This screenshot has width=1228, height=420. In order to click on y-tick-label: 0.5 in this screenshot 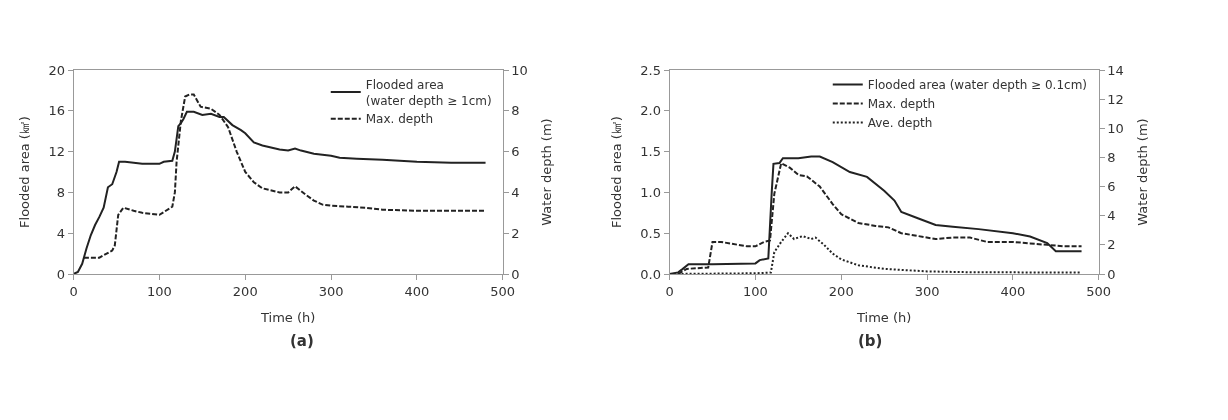, I will do `click(650, 233)`.